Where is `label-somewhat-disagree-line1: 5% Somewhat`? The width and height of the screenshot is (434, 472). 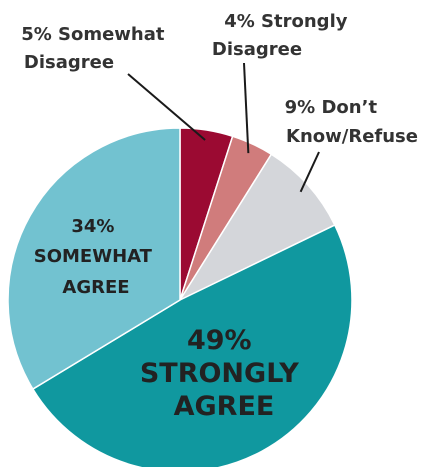 label-somewhat-disagree-line1: 5% Somewhat is located at coordinates (93, 34).